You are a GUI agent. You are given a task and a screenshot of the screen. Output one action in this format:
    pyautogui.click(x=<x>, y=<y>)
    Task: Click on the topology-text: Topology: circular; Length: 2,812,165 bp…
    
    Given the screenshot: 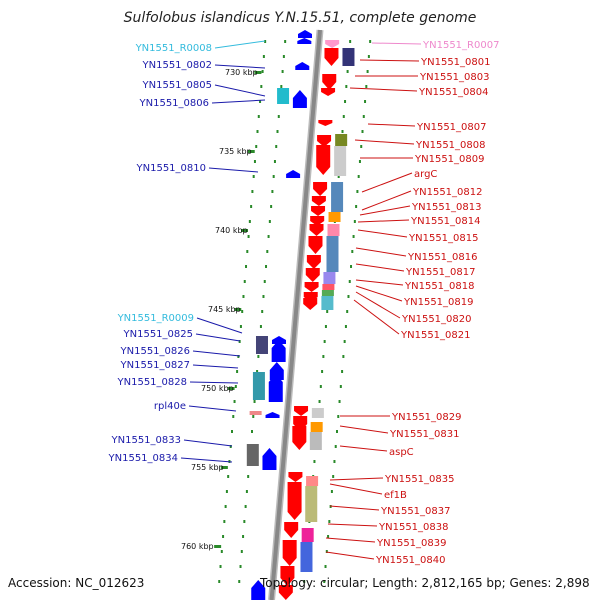 What is the action you would take?
    pyautogui.click(x=425, y=583)
    